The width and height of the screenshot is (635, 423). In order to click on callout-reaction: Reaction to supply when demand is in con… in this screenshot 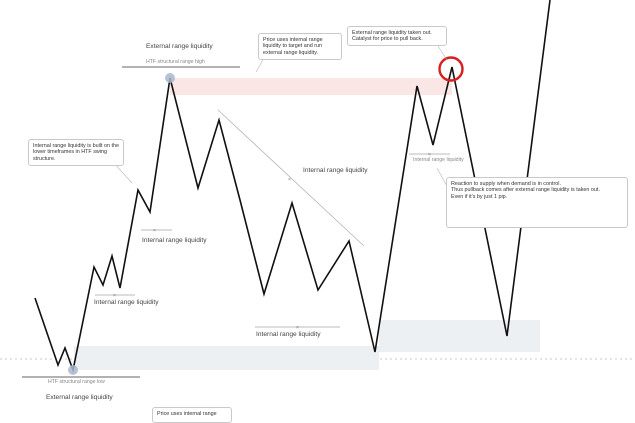, I will do `click(537, 202)`.